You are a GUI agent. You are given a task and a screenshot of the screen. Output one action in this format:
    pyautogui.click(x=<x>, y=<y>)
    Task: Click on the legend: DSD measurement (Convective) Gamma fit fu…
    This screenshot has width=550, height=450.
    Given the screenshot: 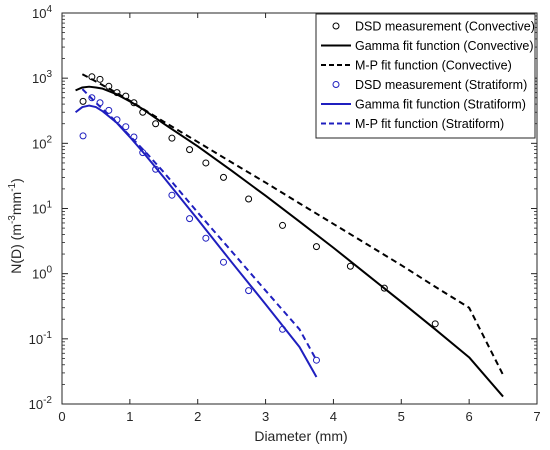 What is the action you would take?
    pyautogui.click(x=425, y=76)
    